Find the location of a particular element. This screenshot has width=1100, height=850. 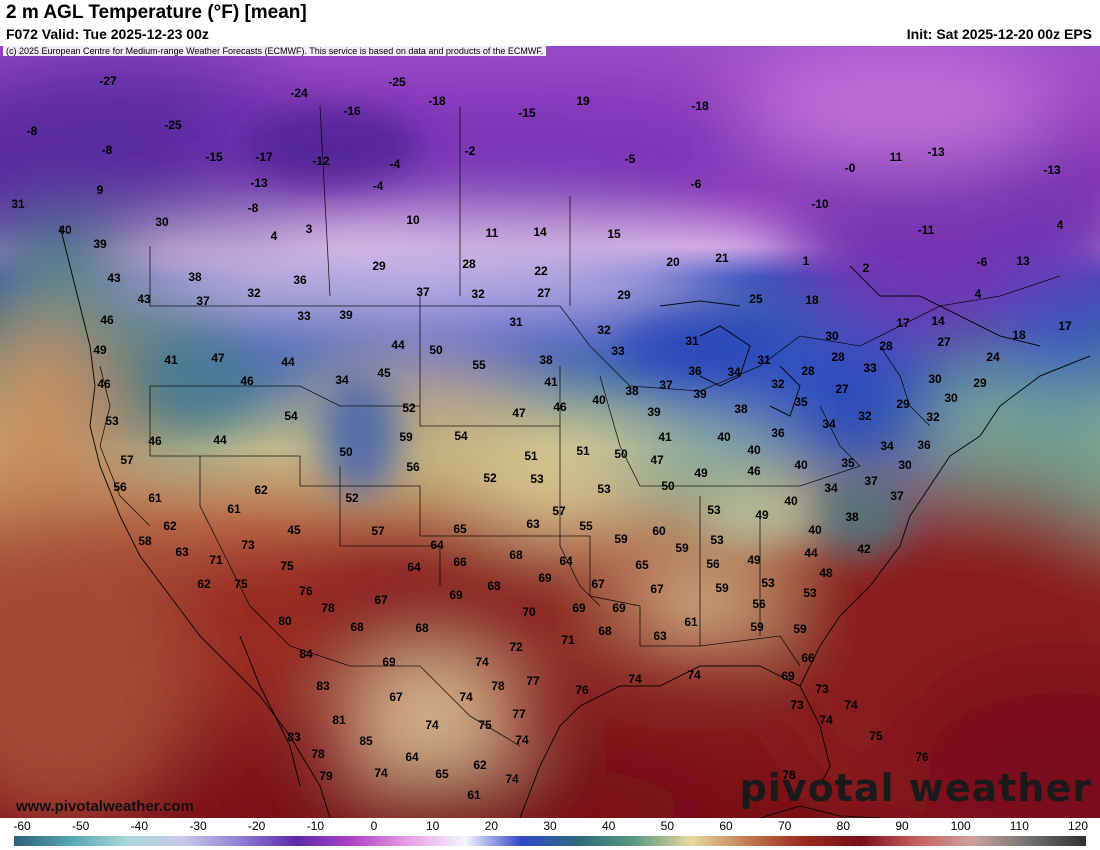

colorbar-tick-label: -40 is located at coordinates (139, 826).